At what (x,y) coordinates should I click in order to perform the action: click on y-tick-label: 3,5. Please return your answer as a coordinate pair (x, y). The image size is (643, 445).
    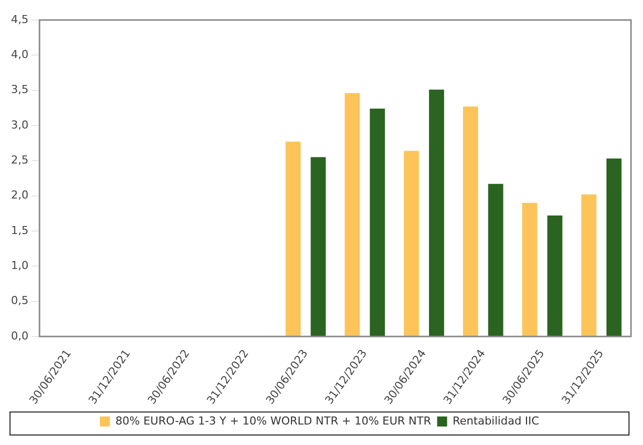
    Looking at the image, I should click on (19, 89).